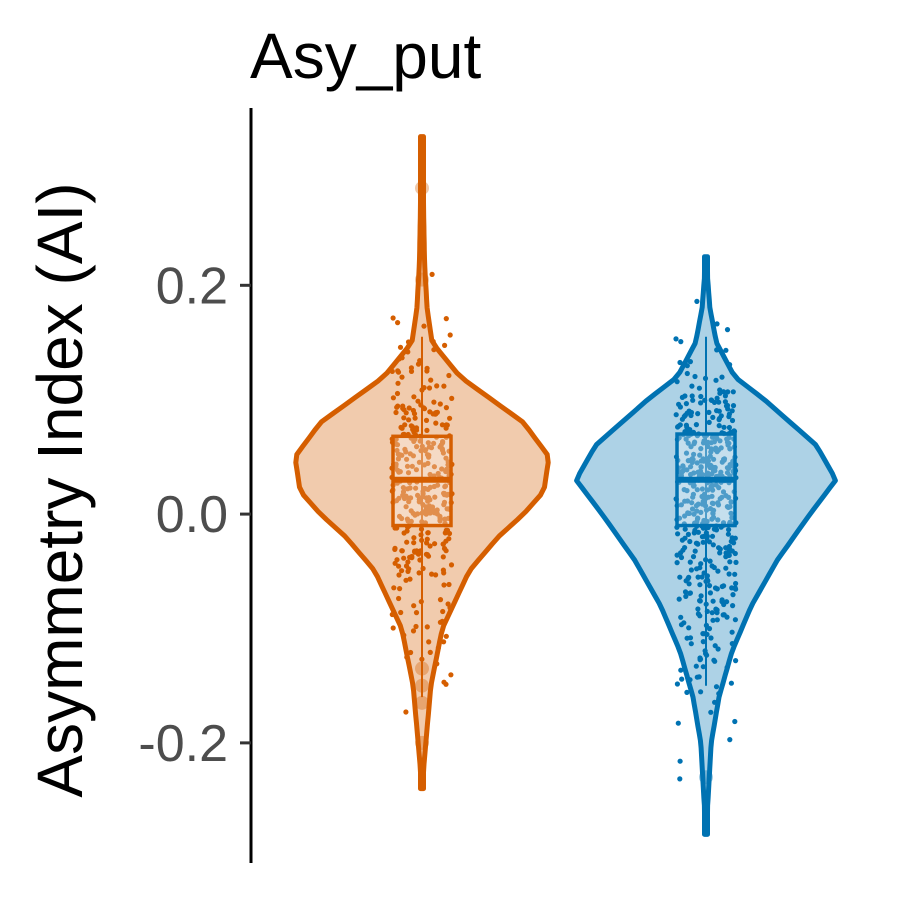 The width and height of the screenshot is (900, 900). Describe the element at coordinates (422, 702) in the screenshot. I see `outlier-point` at that location.